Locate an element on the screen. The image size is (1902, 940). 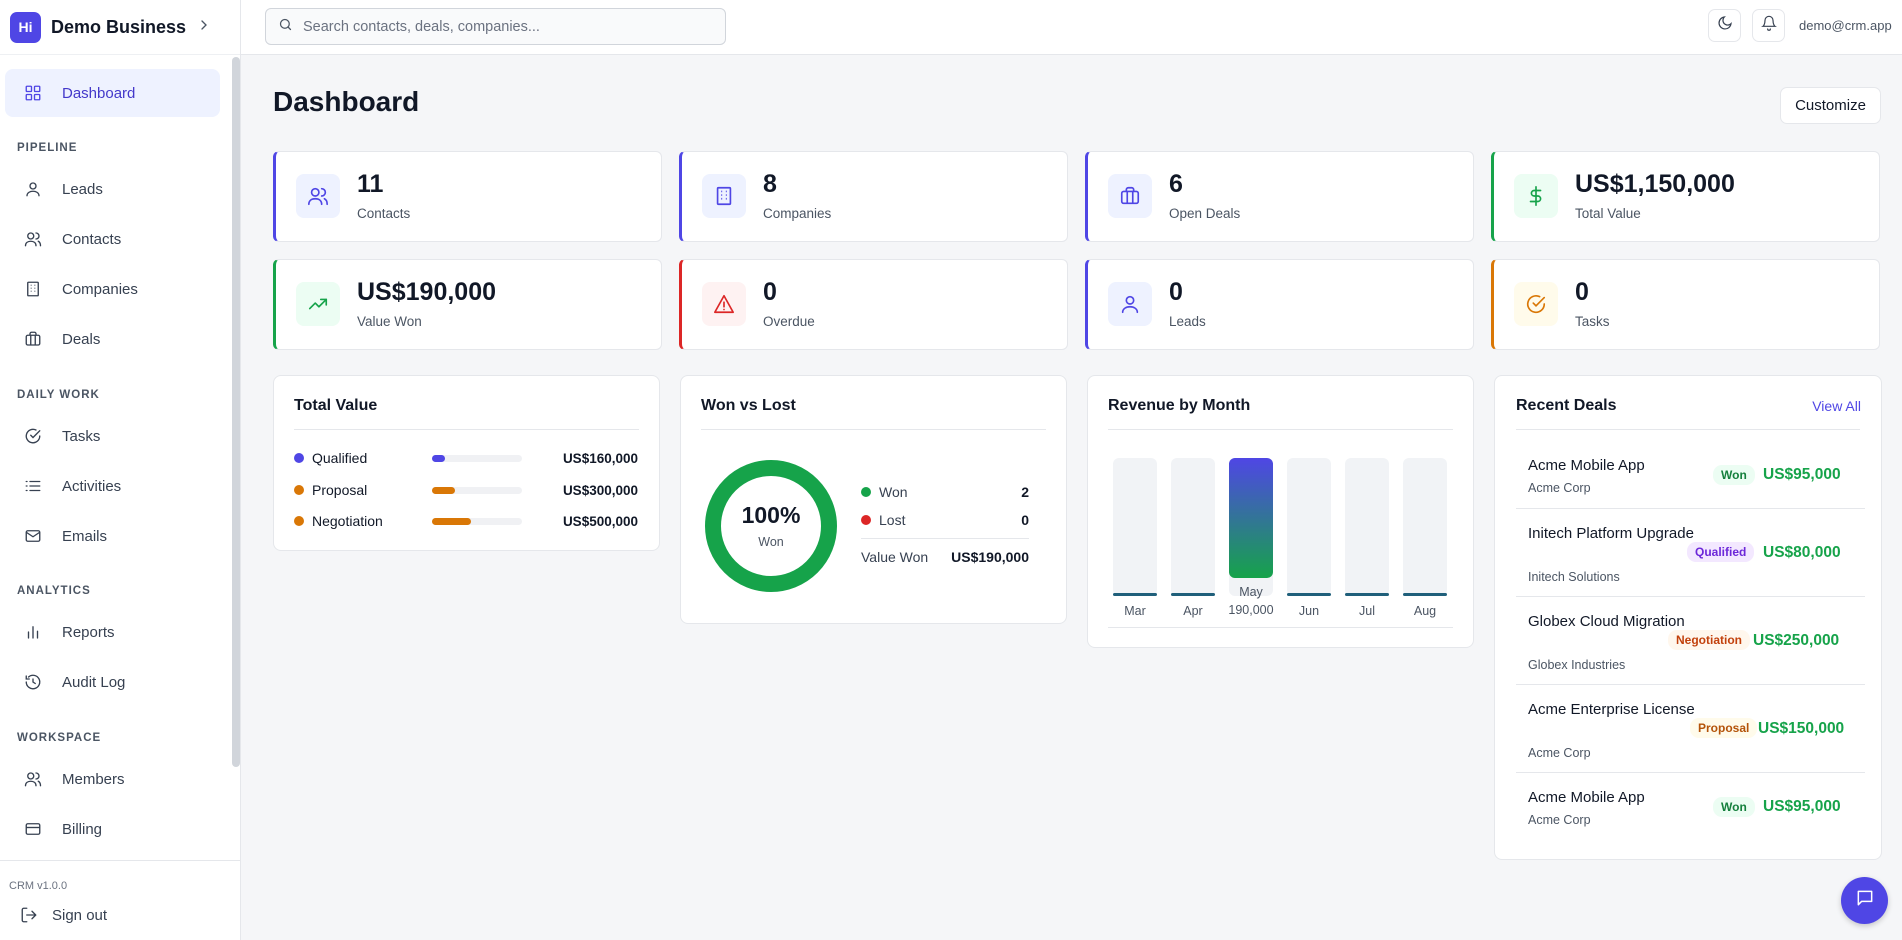
sidebar-item-label: Activities is located at coordinates (92, 486).